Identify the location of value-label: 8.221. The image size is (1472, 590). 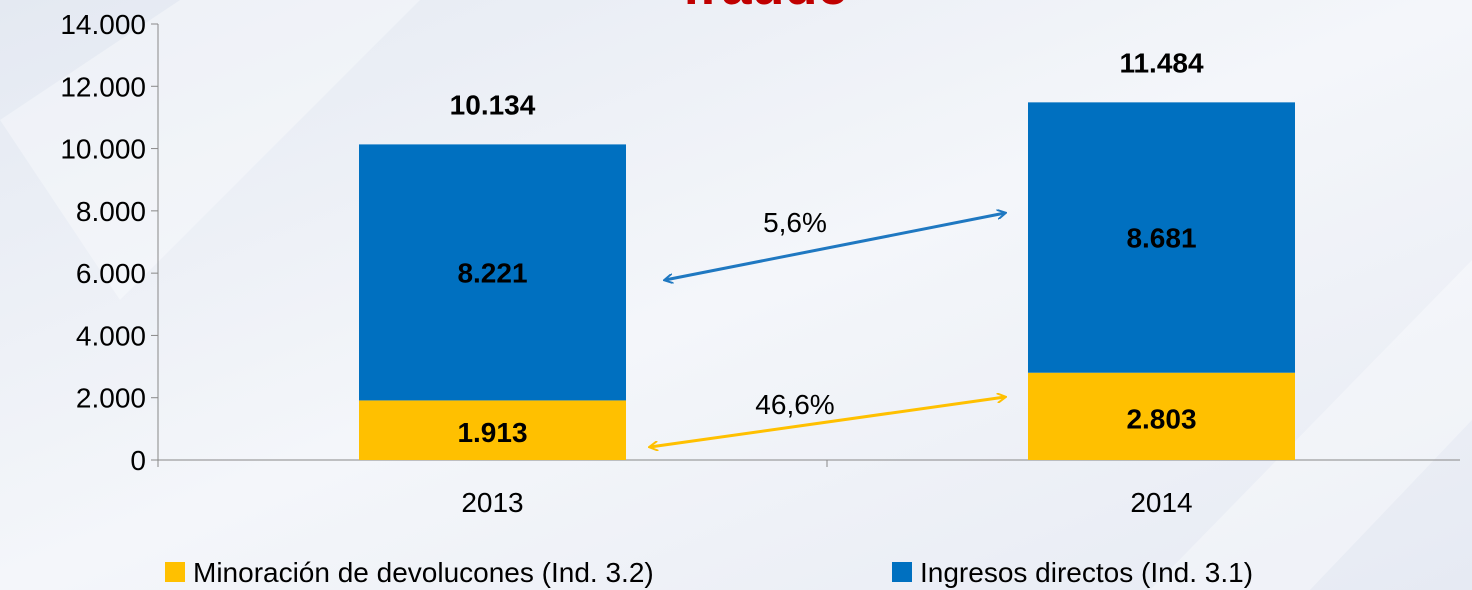
(492, 272).